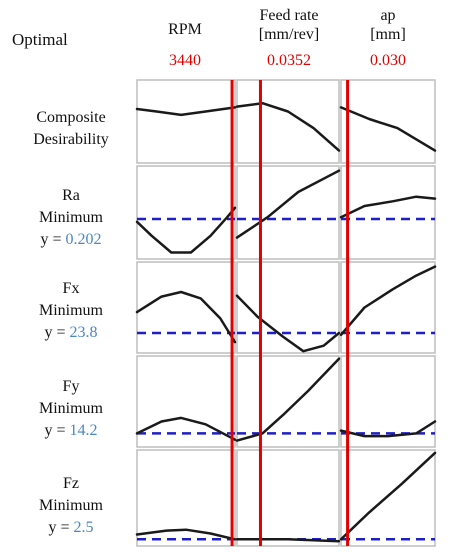 Image resolution: width=452 pixels, height=554 pixels. I want to click on row-label-fx: Fx Minimum y = 23.8, so click(71, 311).